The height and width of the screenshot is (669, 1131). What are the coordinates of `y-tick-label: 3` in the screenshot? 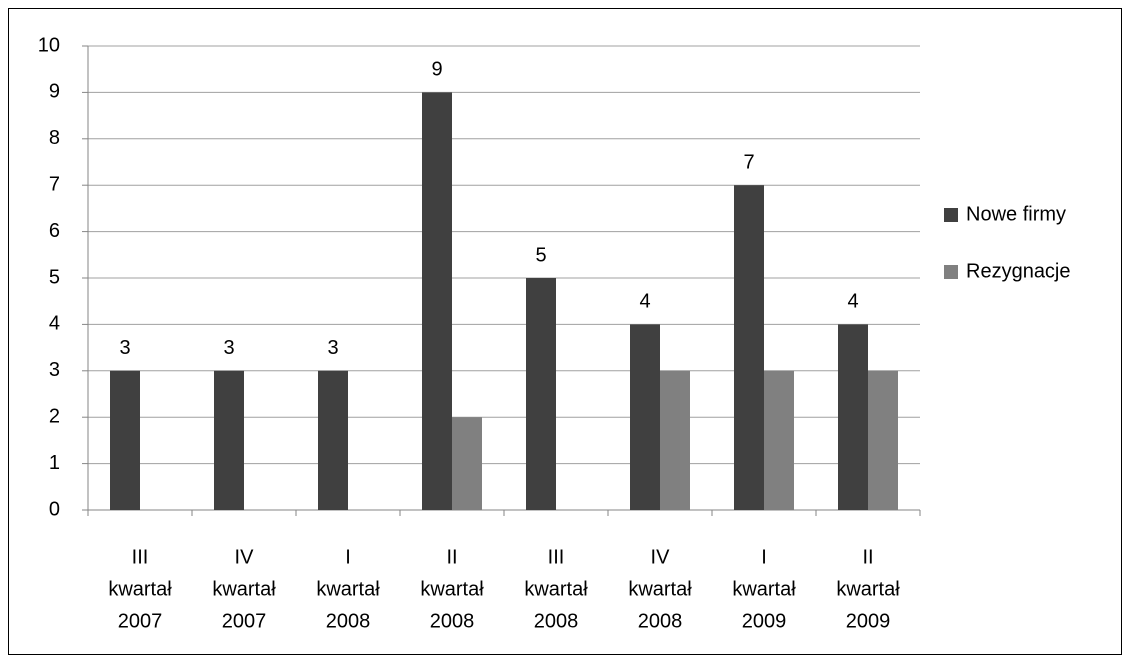 It's located at (54, 370).